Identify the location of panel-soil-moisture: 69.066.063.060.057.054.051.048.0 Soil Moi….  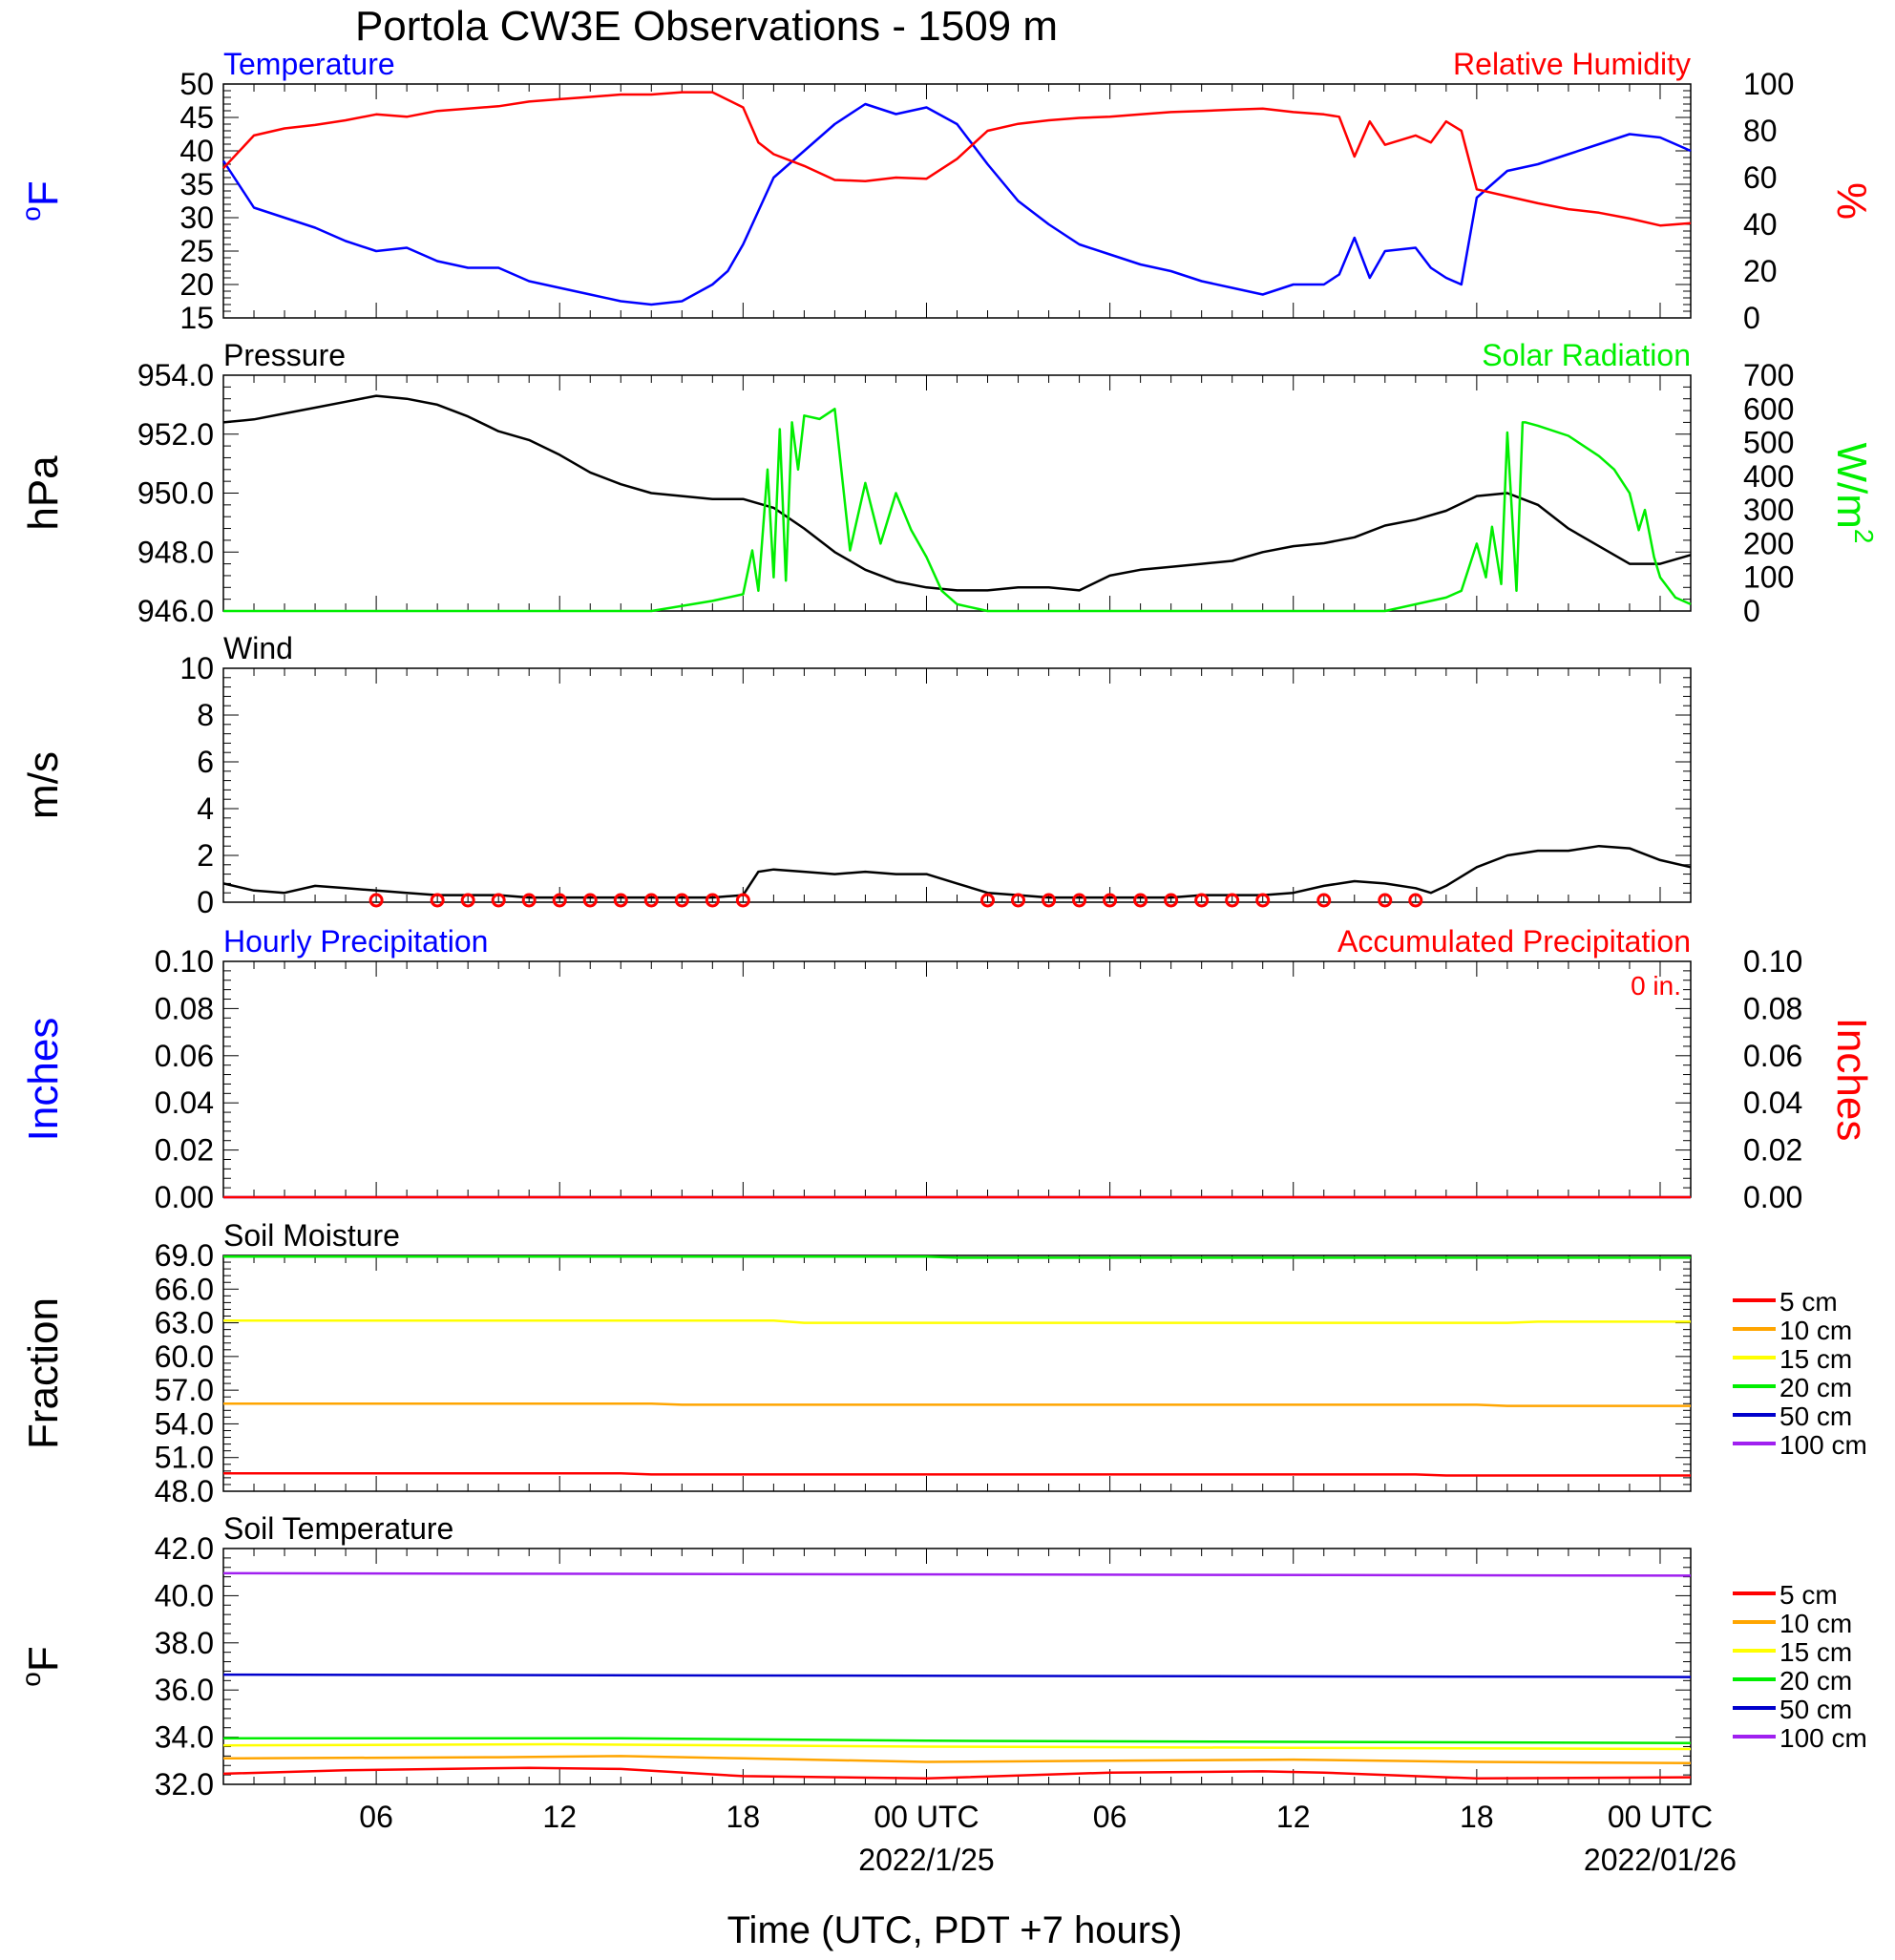
(944, 1363).